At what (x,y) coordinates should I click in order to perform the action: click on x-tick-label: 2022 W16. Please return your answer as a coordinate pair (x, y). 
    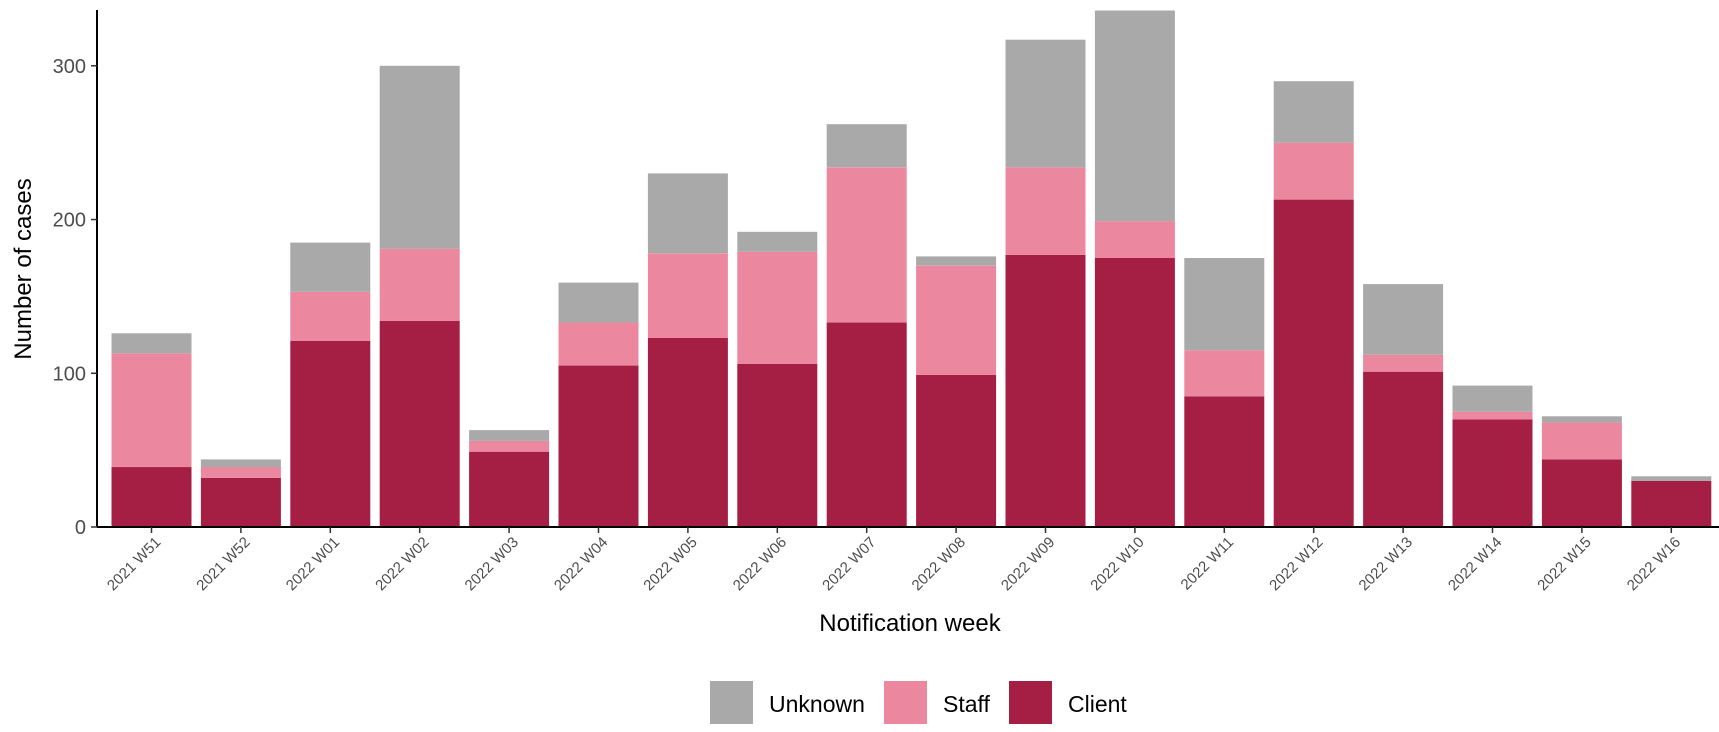
    Looking at the image, I should click on (1654, 564).